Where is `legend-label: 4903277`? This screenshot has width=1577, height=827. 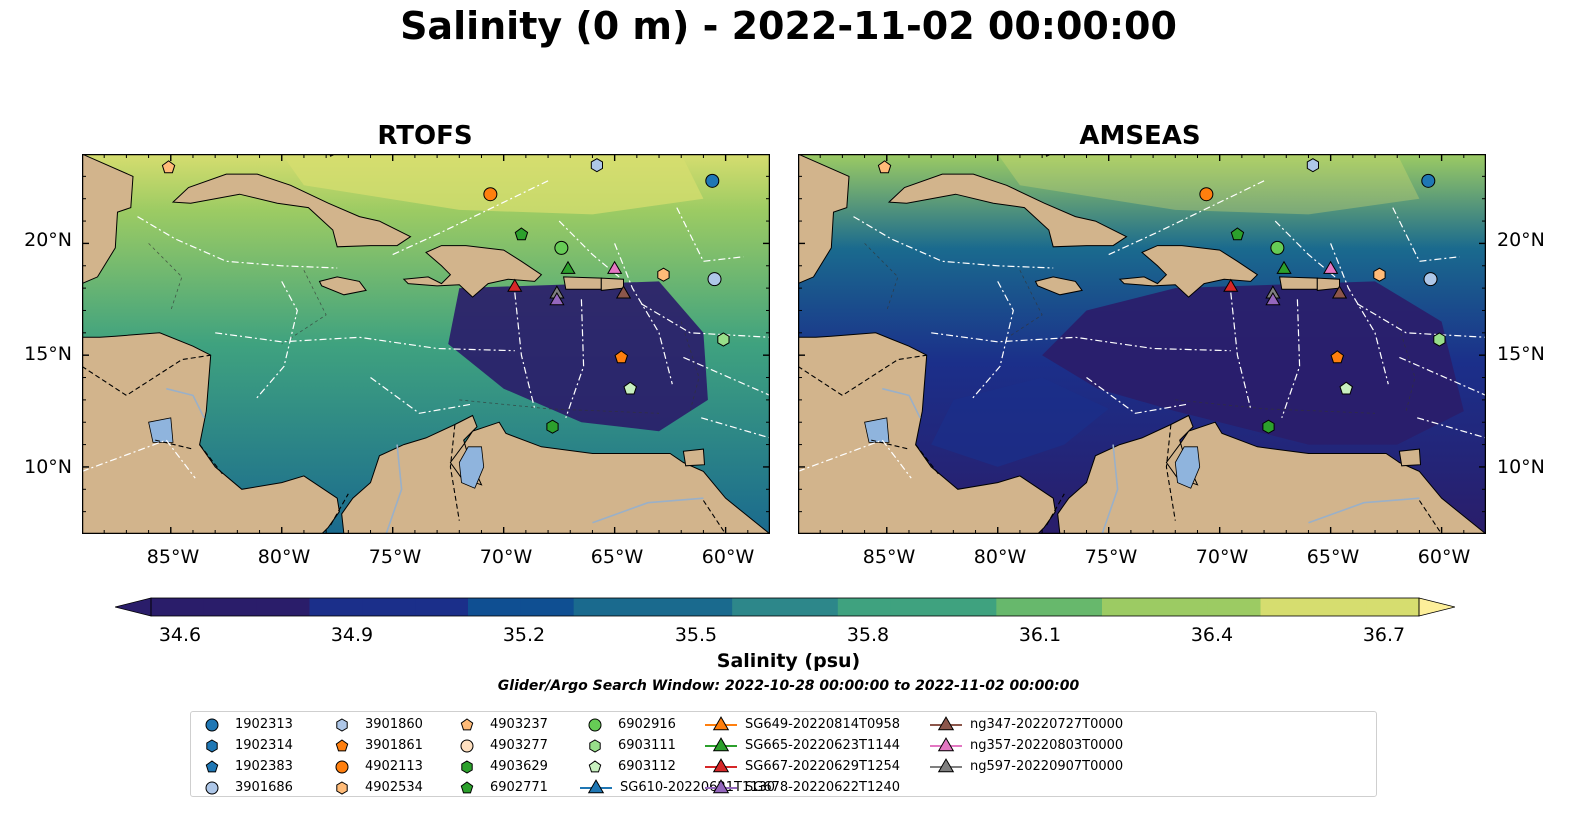
legend-label: 4903277 is located at coordinates (519, 745).